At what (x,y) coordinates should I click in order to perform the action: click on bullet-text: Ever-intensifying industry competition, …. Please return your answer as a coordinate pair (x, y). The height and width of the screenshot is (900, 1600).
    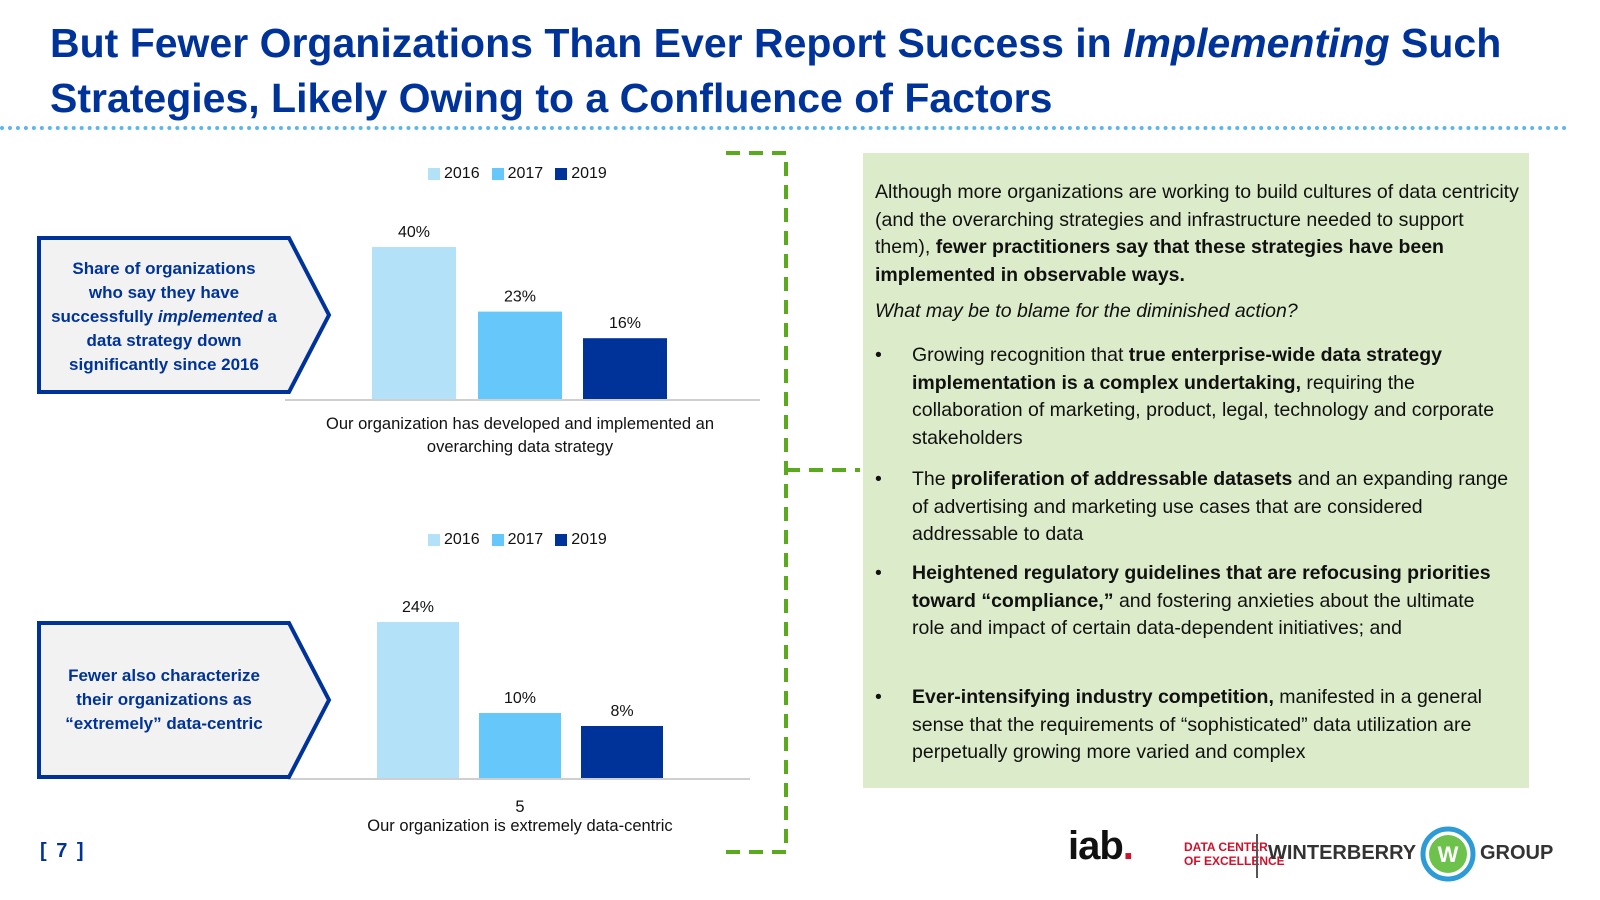
    Looking at the image, I should click on (1212, 725).